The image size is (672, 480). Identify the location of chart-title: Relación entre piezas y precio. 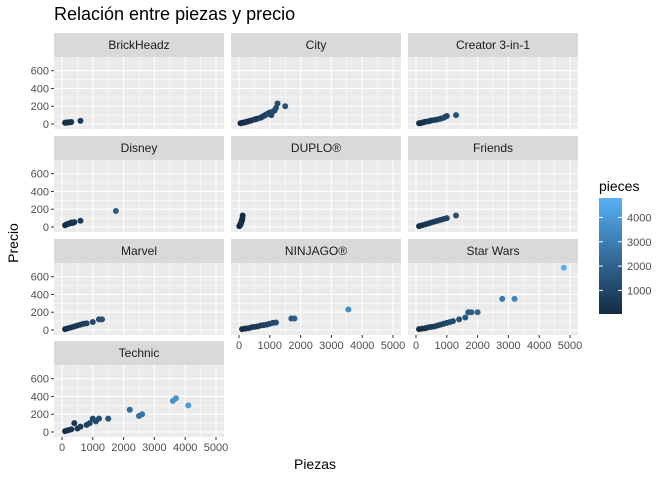
(174, 14).